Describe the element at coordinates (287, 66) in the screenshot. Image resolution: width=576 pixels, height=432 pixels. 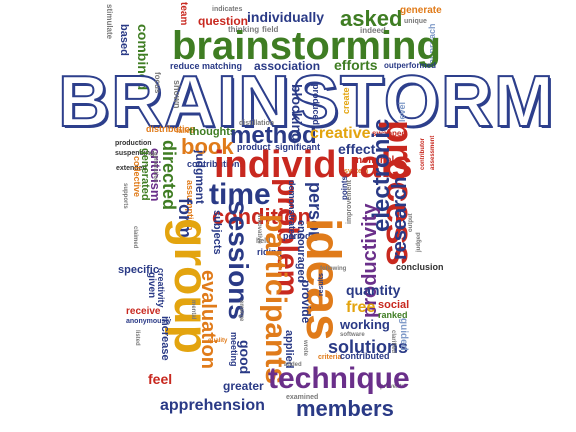
I see `word-association: association` at that location.